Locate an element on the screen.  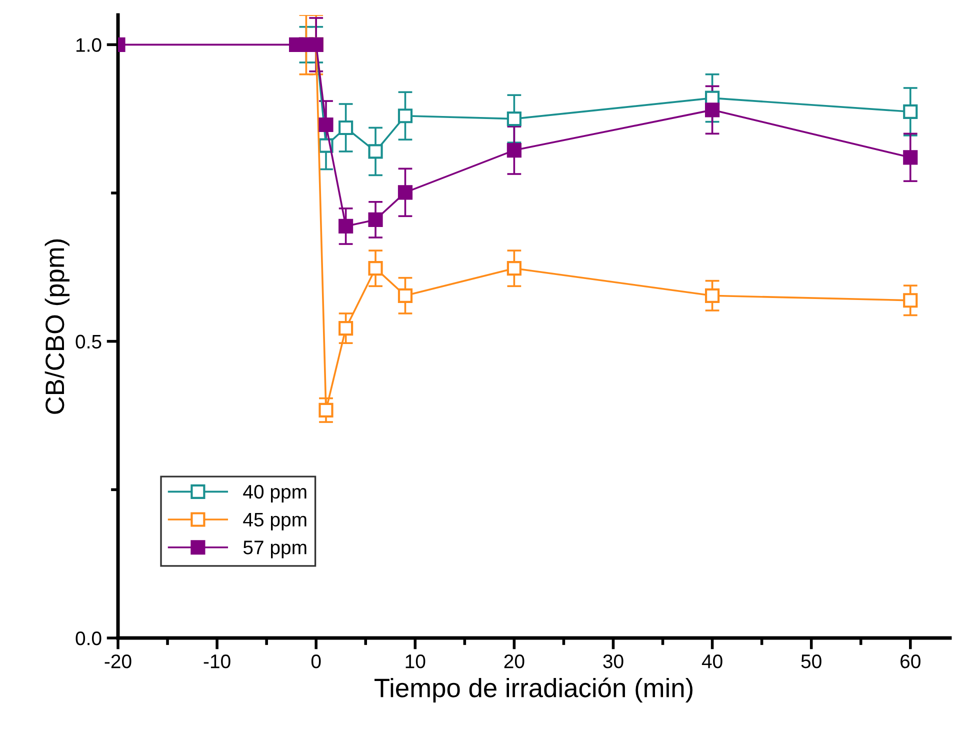
legend-label: 45 ppm is located at coordinates (274, 521).